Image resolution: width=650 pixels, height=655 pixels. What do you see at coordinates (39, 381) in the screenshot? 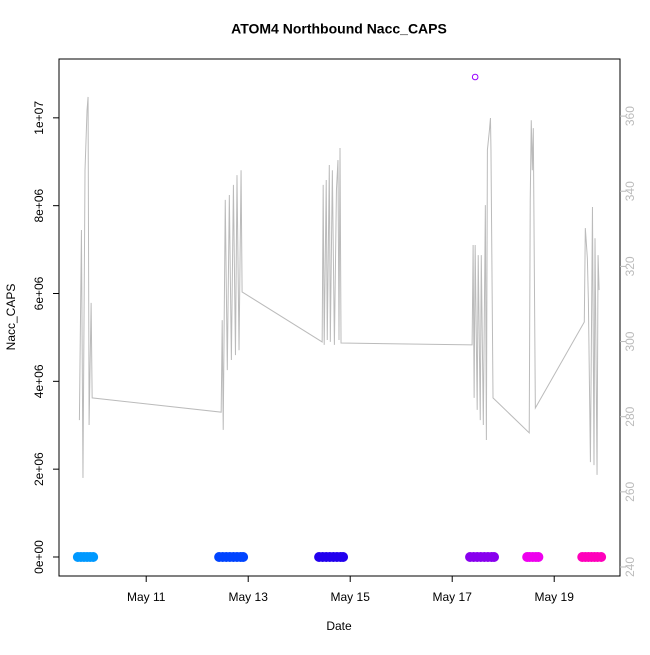
I see `y-tick-label: 4e+06` at bounding box center [39, 381].